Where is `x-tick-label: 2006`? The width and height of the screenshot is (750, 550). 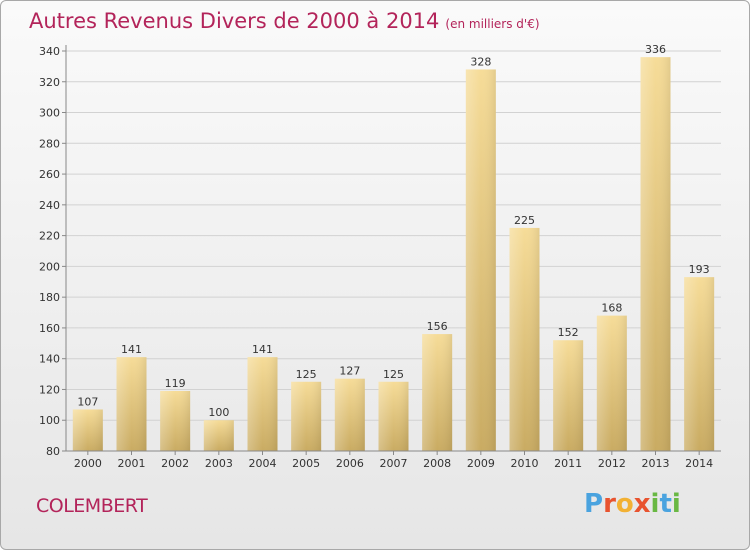
x-tick-label: 2006 is located at coordinates (350, 463).